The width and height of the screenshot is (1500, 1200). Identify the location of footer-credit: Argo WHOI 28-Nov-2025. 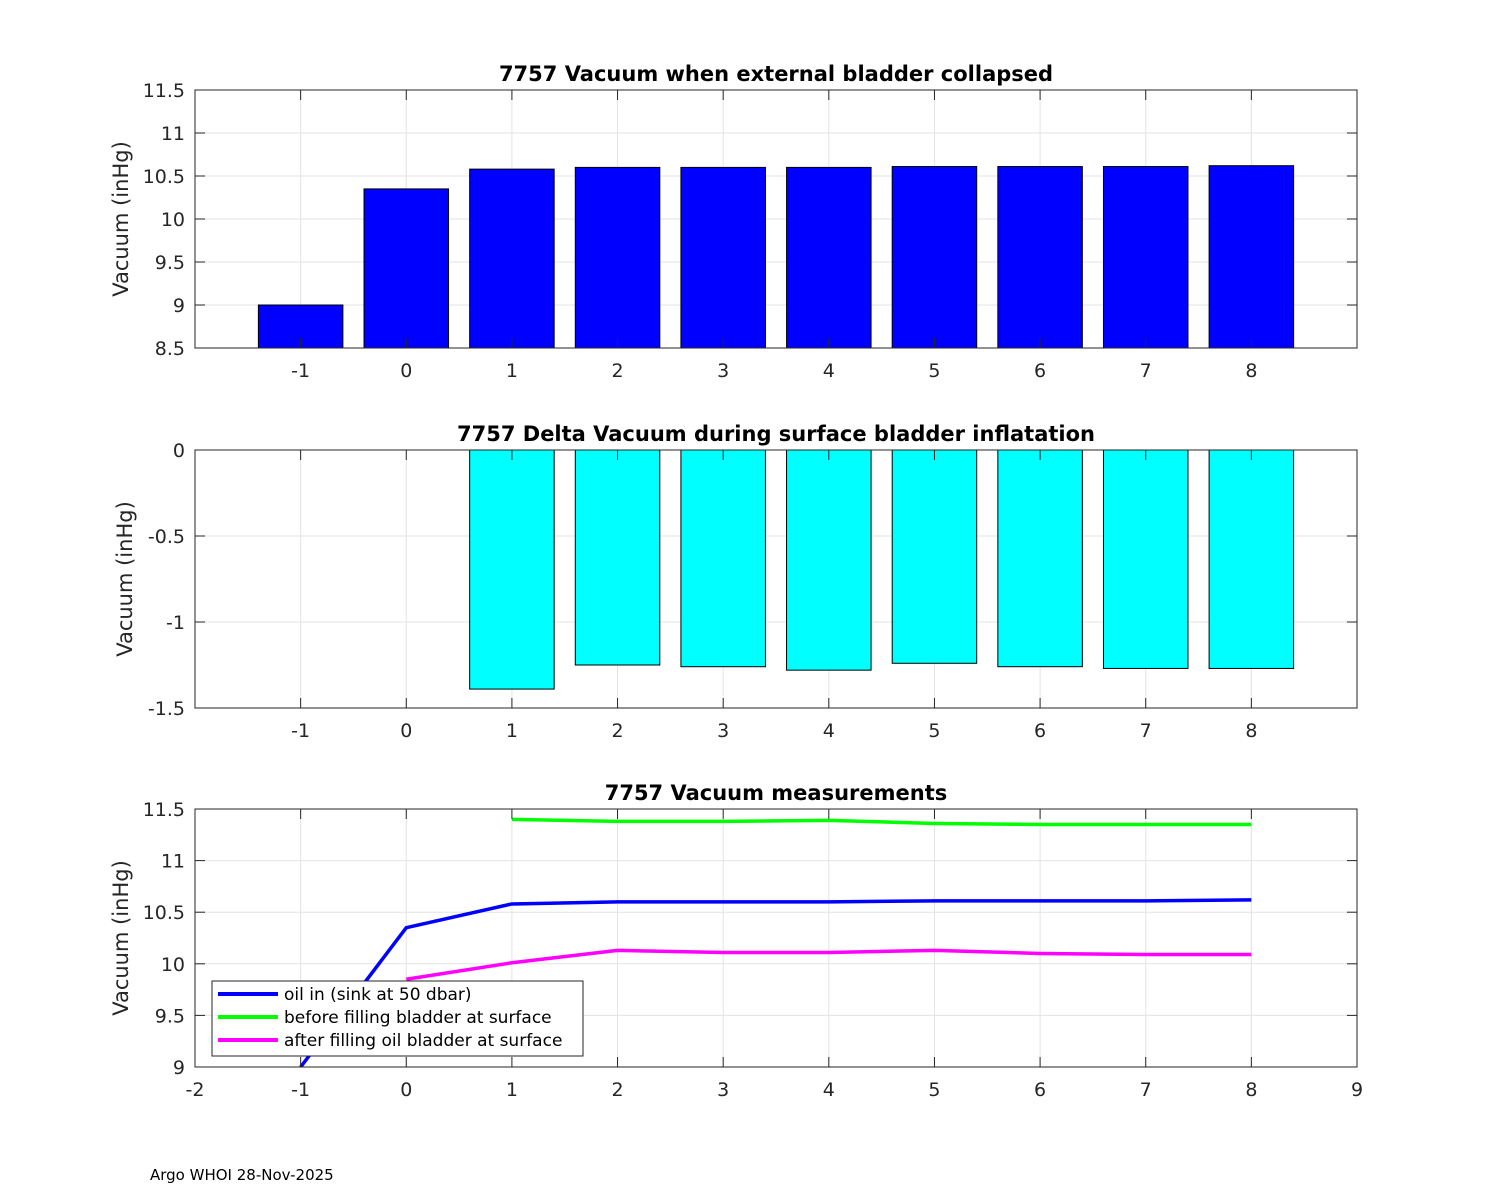
(242, 1175).